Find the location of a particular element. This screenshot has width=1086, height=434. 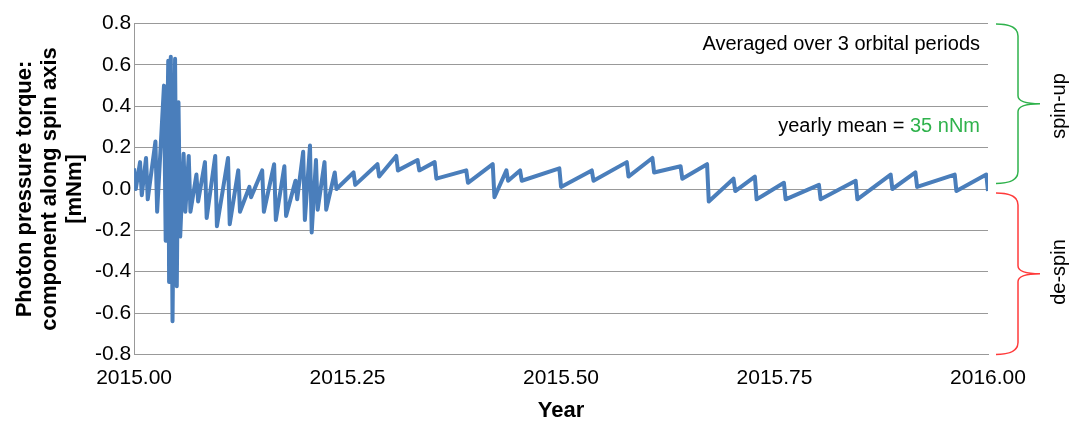

text: spin-up is located at coordinates (1058, 106).